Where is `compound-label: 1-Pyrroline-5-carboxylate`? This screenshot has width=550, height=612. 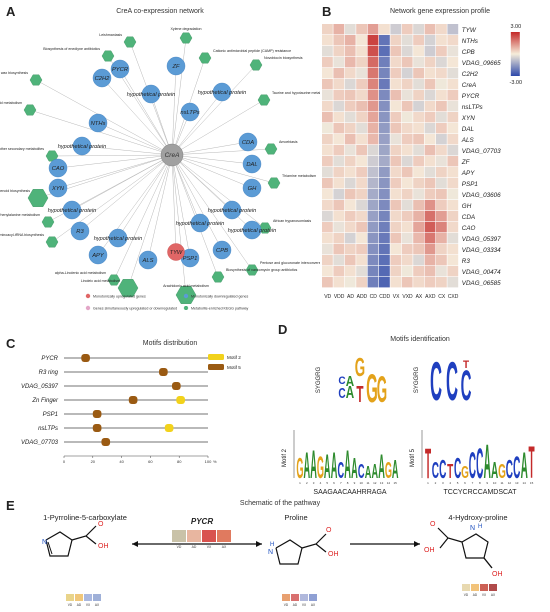
compound-label: 1-Pyrroline-5-carboxylate is located at coordinates (85, 517).